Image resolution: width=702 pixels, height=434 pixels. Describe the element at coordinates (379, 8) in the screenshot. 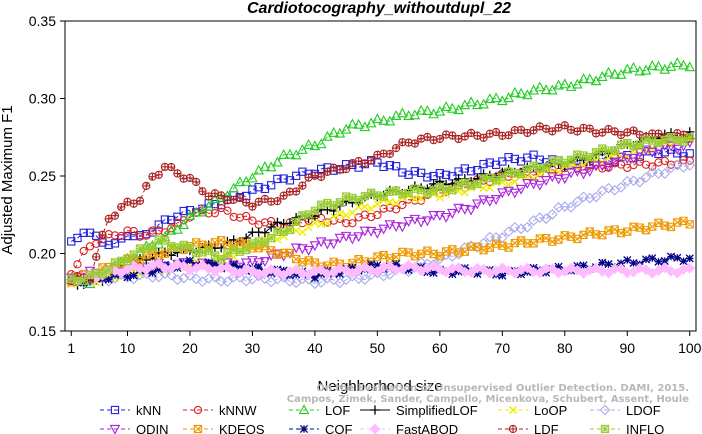

I see `chart-title: Cardiotocography_withoutdupl_22` at that location.